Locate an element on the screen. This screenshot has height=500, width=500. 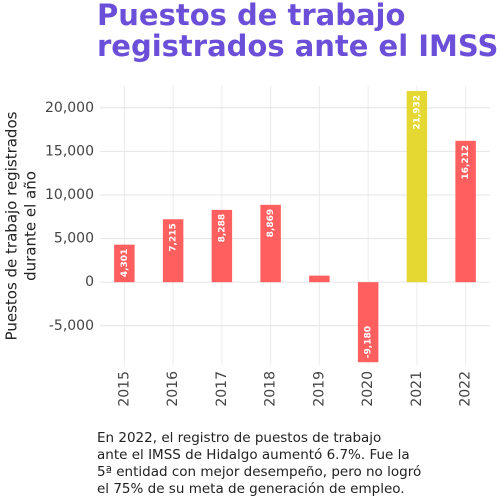
y-tick-label: 20,000 is located at coordinates (69, 108).